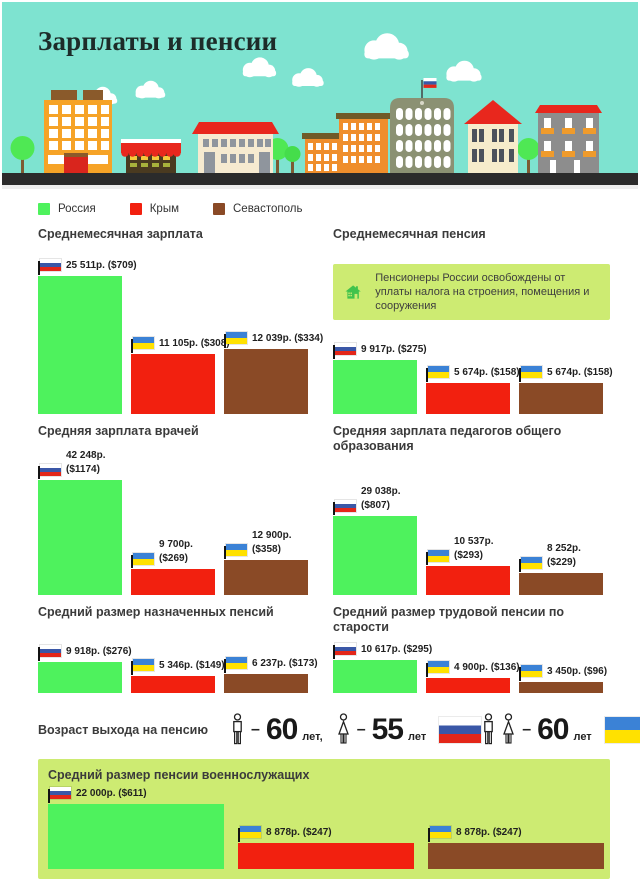  I want to click on value-usd: ($149), so click(210, 665).